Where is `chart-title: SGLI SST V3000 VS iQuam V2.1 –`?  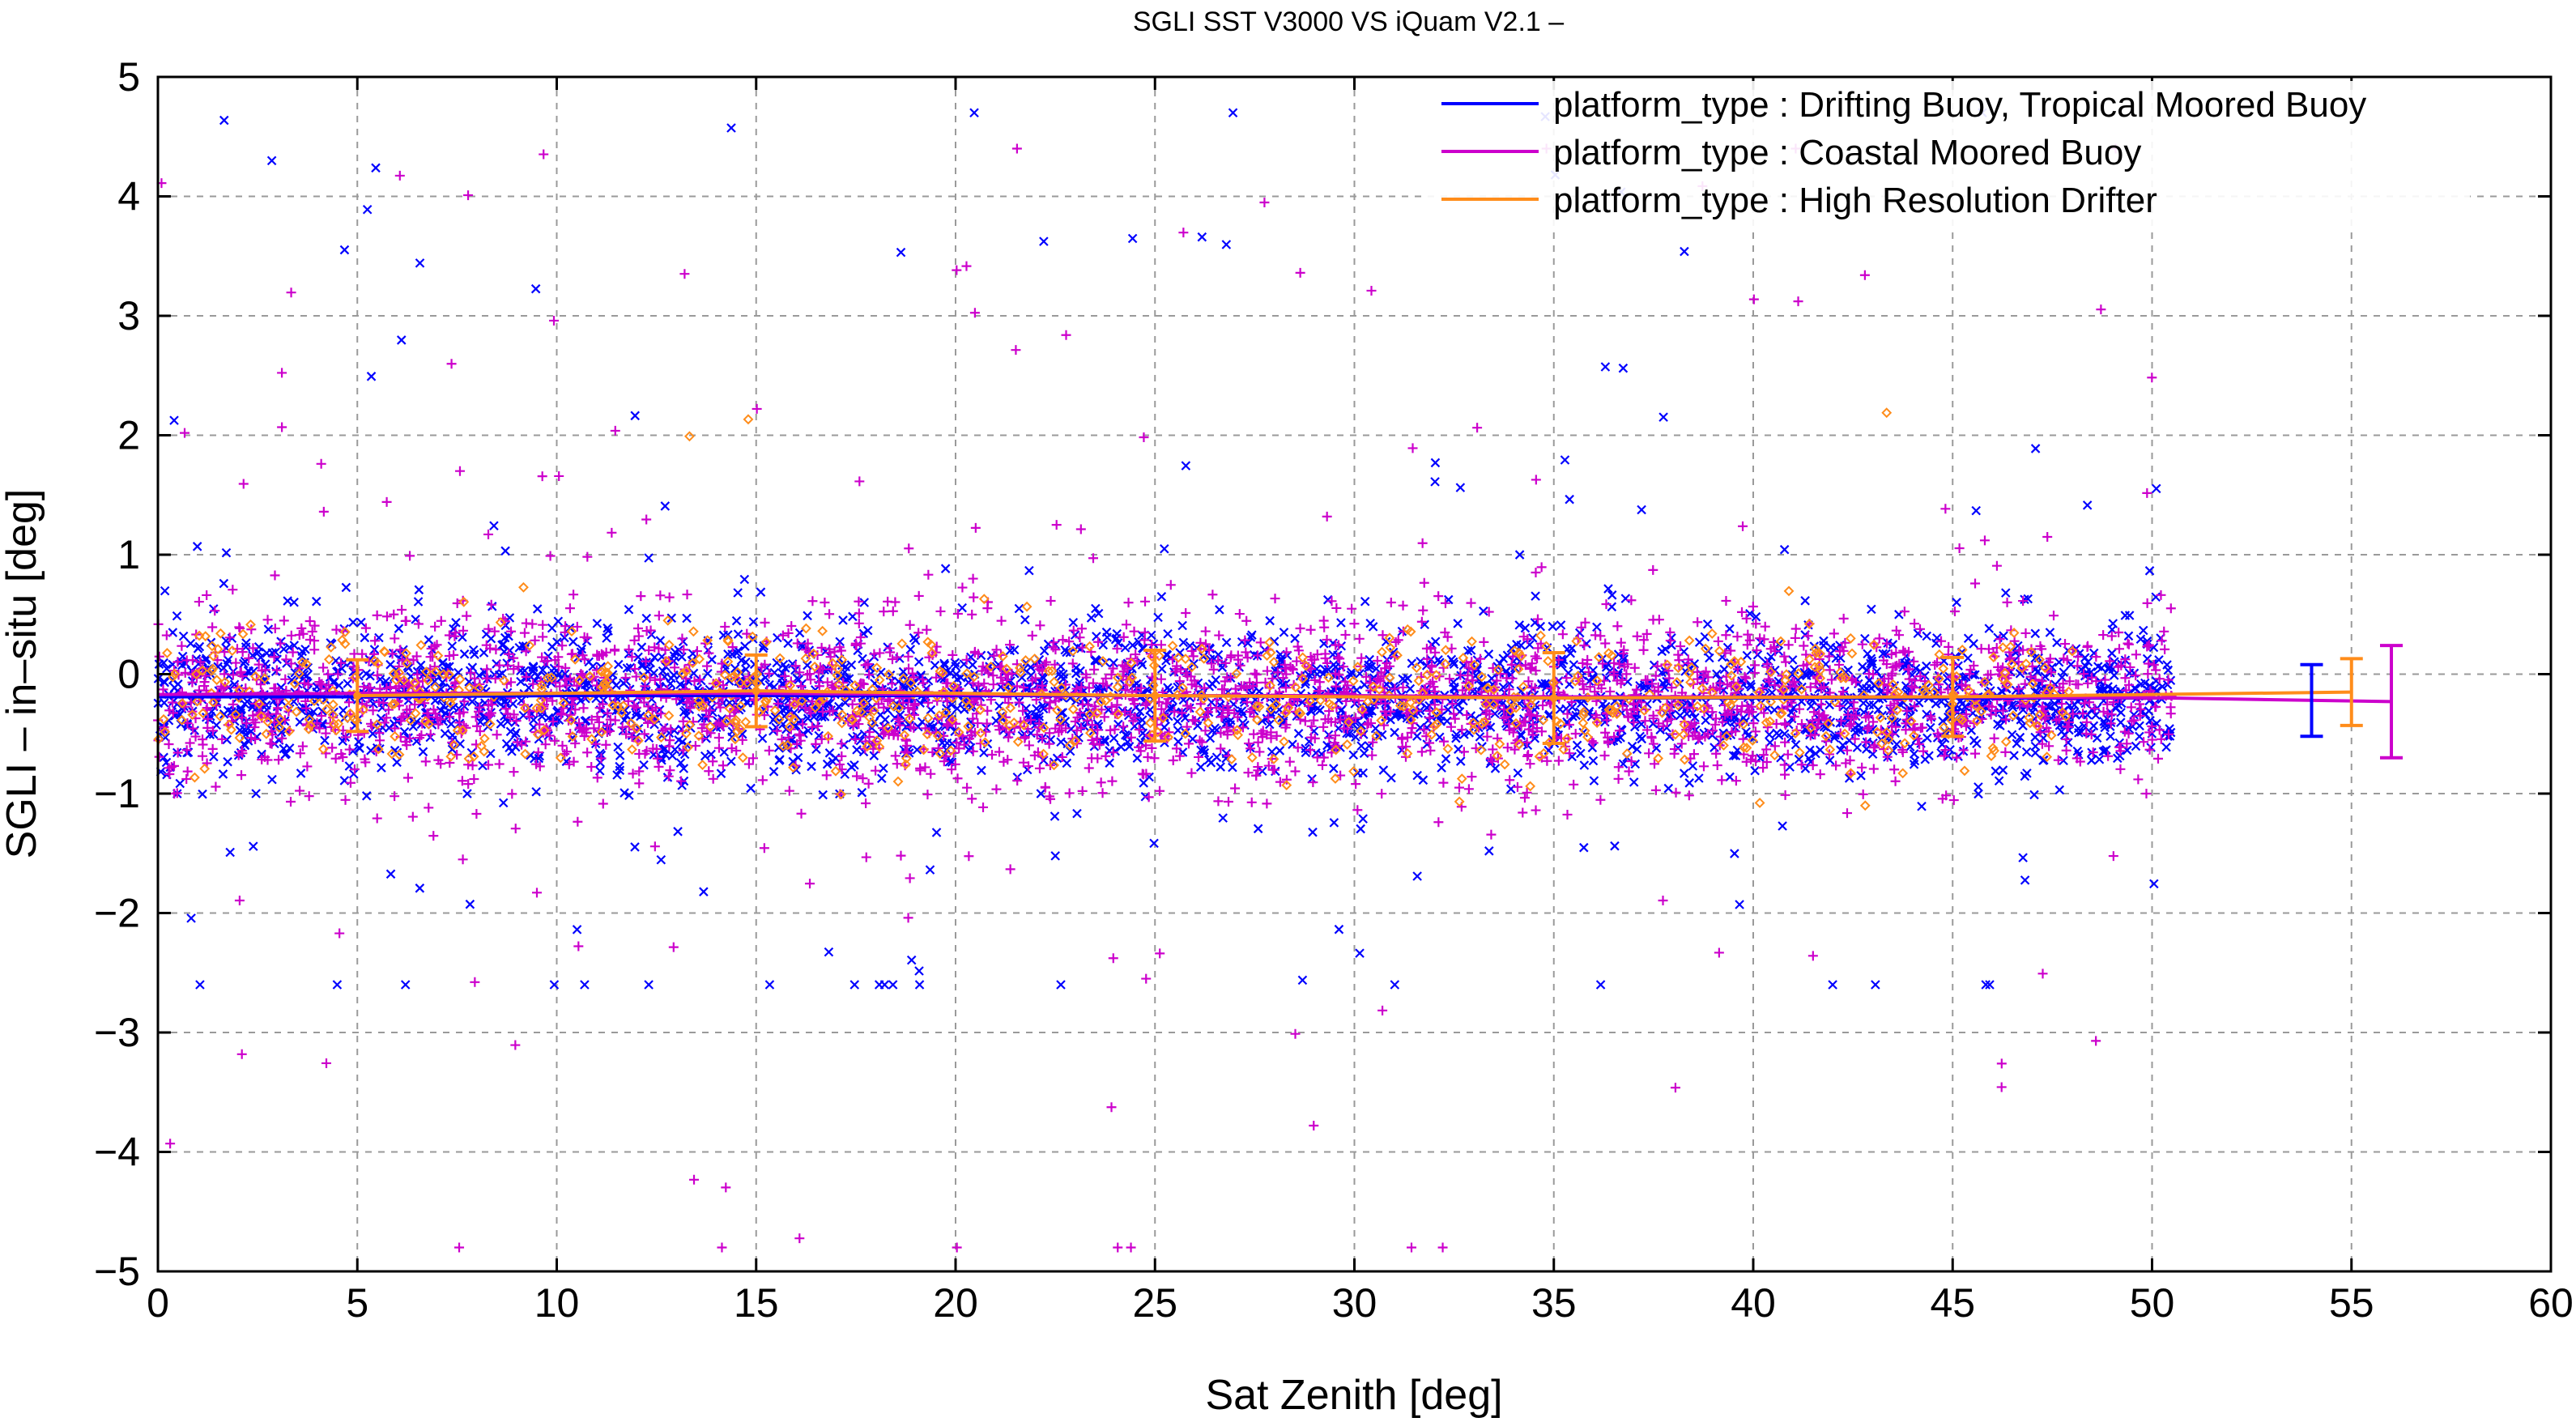 chart-title: SGLI SST V3000 VS iQuam V2.1 – is located at coordinates (1348, 21).